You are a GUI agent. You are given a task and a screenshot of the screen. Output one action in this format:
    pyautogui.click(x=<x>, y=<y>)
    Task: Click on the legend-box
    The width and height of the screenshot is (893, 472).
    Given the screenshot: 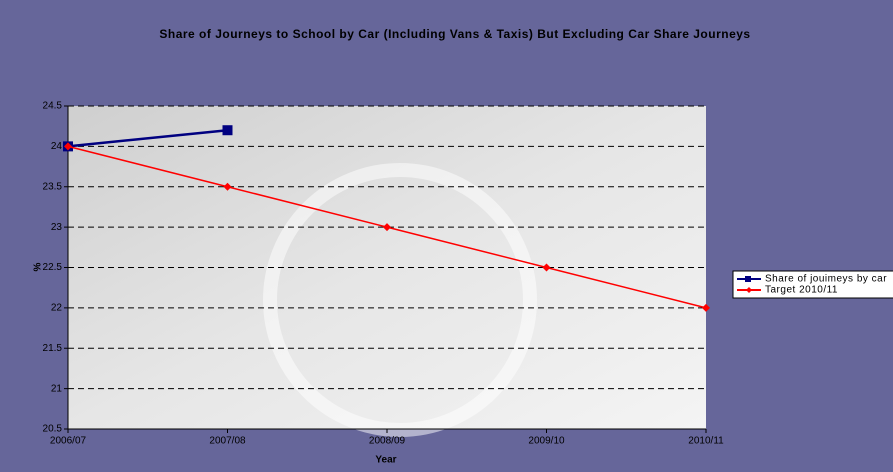 What is the action you would take?
    pyautogui.click(x=812, y=284)
    